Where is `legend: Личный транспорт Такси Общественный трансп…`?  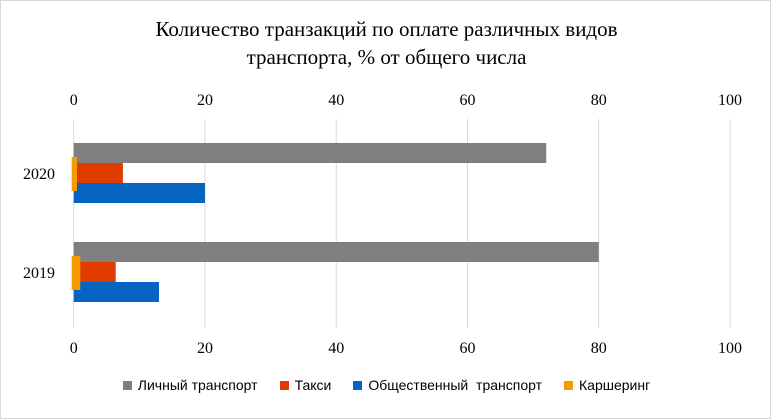
legend: Личный транспорт Такси Общественный трансп… is located at coordinates (386, 385).